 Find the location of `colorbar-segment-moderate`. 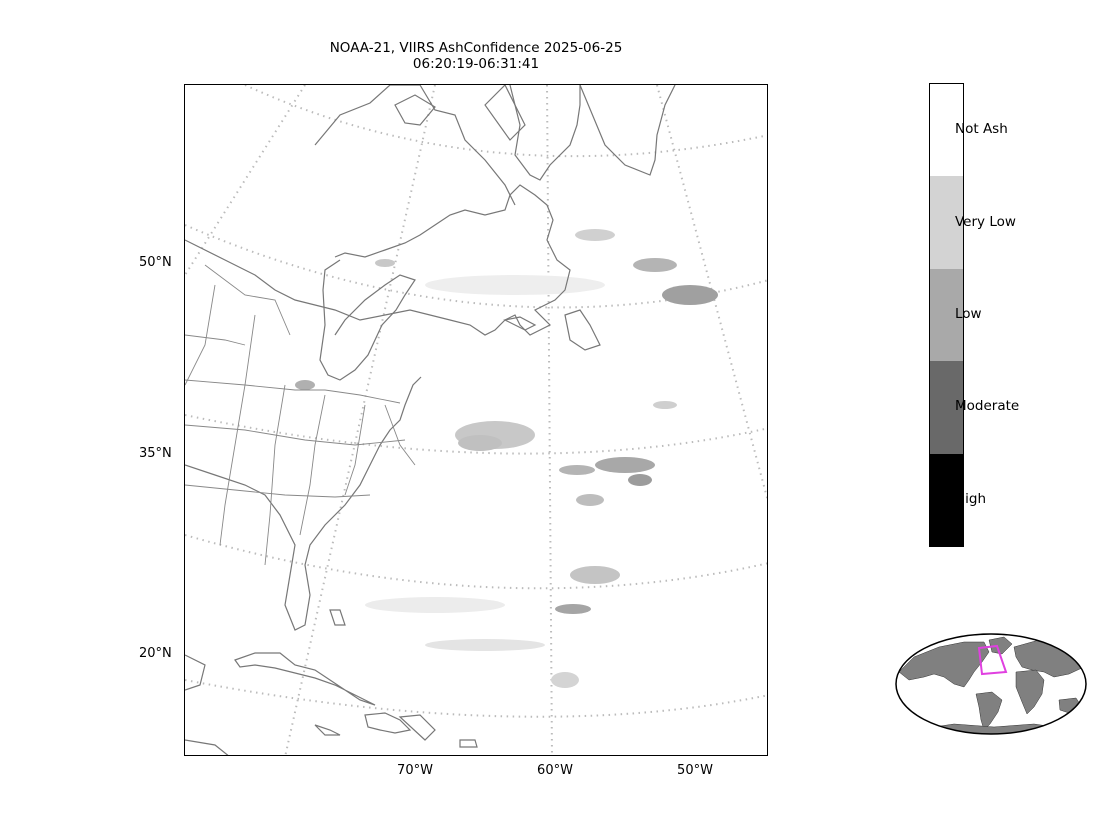

colorbar-segment-moderate is located at coordinates (946, 407).